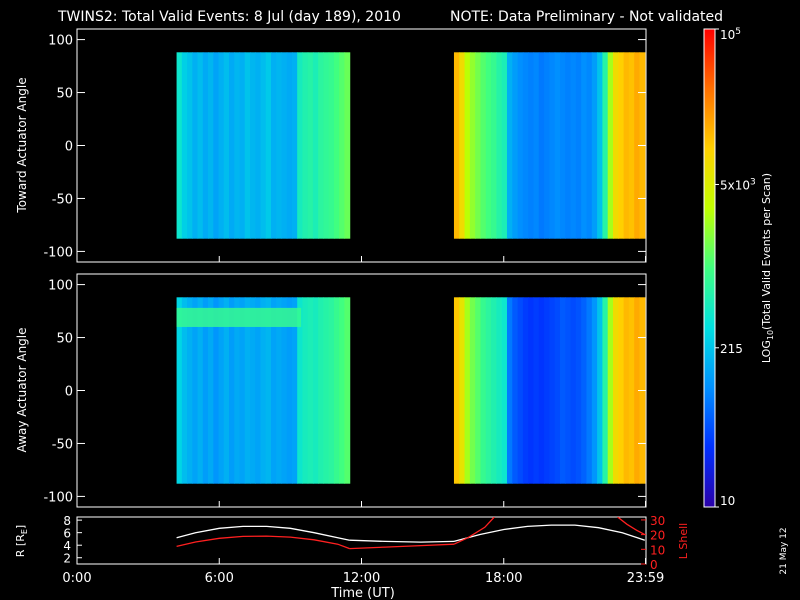 The height and width of the screenshot is (600, 800). I want to click on orbit-right-tick-label: 30, so click(657, 521).